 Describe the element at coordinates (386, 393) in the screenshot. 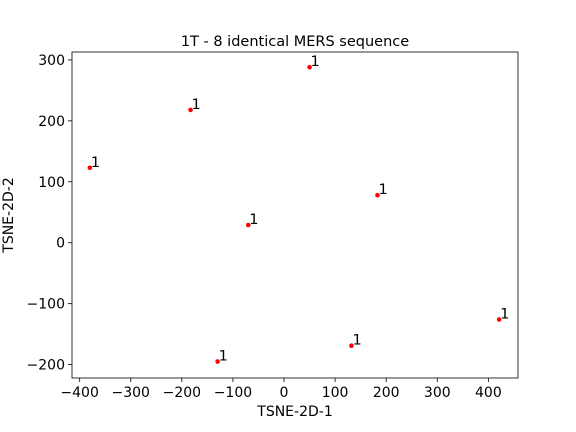

I see `x-tick-label: 200` at that location.